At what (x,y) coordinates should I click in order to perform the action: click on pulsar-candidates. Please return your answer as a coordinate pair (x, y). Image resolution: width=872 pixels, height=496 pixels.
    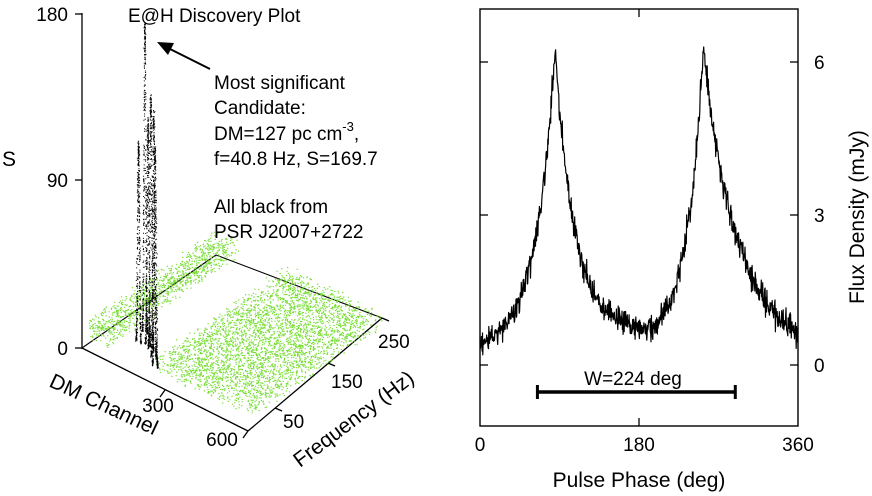
    Looking at the image, I should click on (147, 196).